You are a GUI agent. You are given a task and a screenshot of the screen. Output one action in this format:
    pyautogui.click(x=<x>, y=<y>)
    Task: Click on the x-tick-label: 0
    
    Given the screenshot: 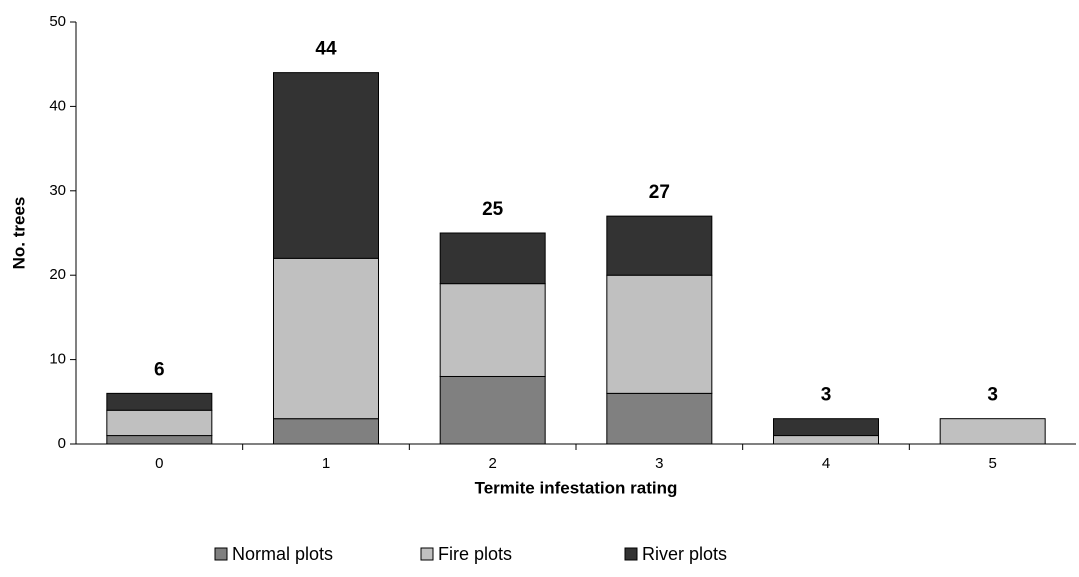 What is the action you would take?
    pyautogui.click(x=159, y=463)
    